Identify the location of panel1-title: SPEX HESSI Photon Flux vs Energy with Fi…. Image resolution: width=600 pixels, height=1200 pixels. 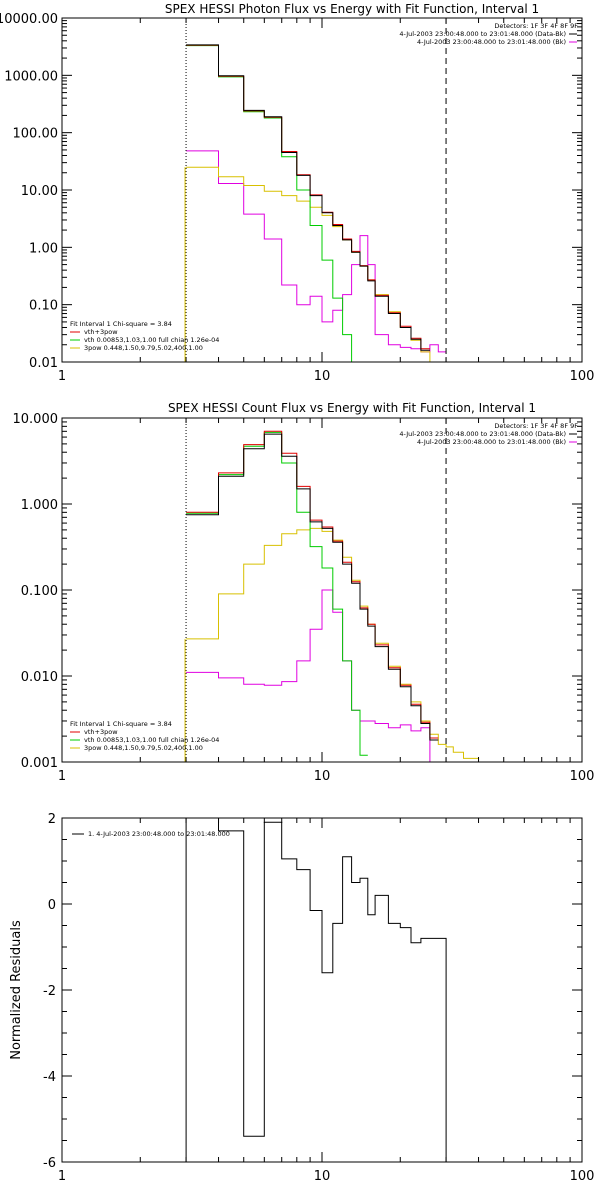
(352, 9).